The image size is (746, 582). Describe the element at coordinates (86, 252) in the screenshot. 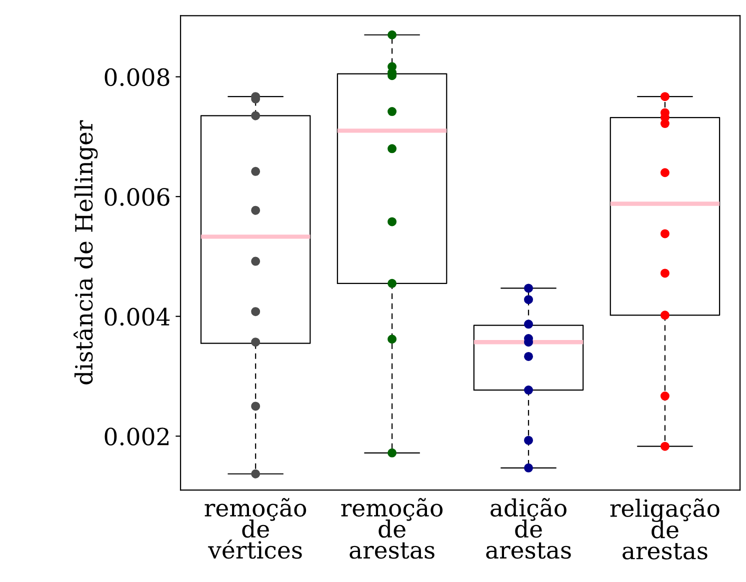

I see `y-axis-title: distância de Hellinger` at that location.